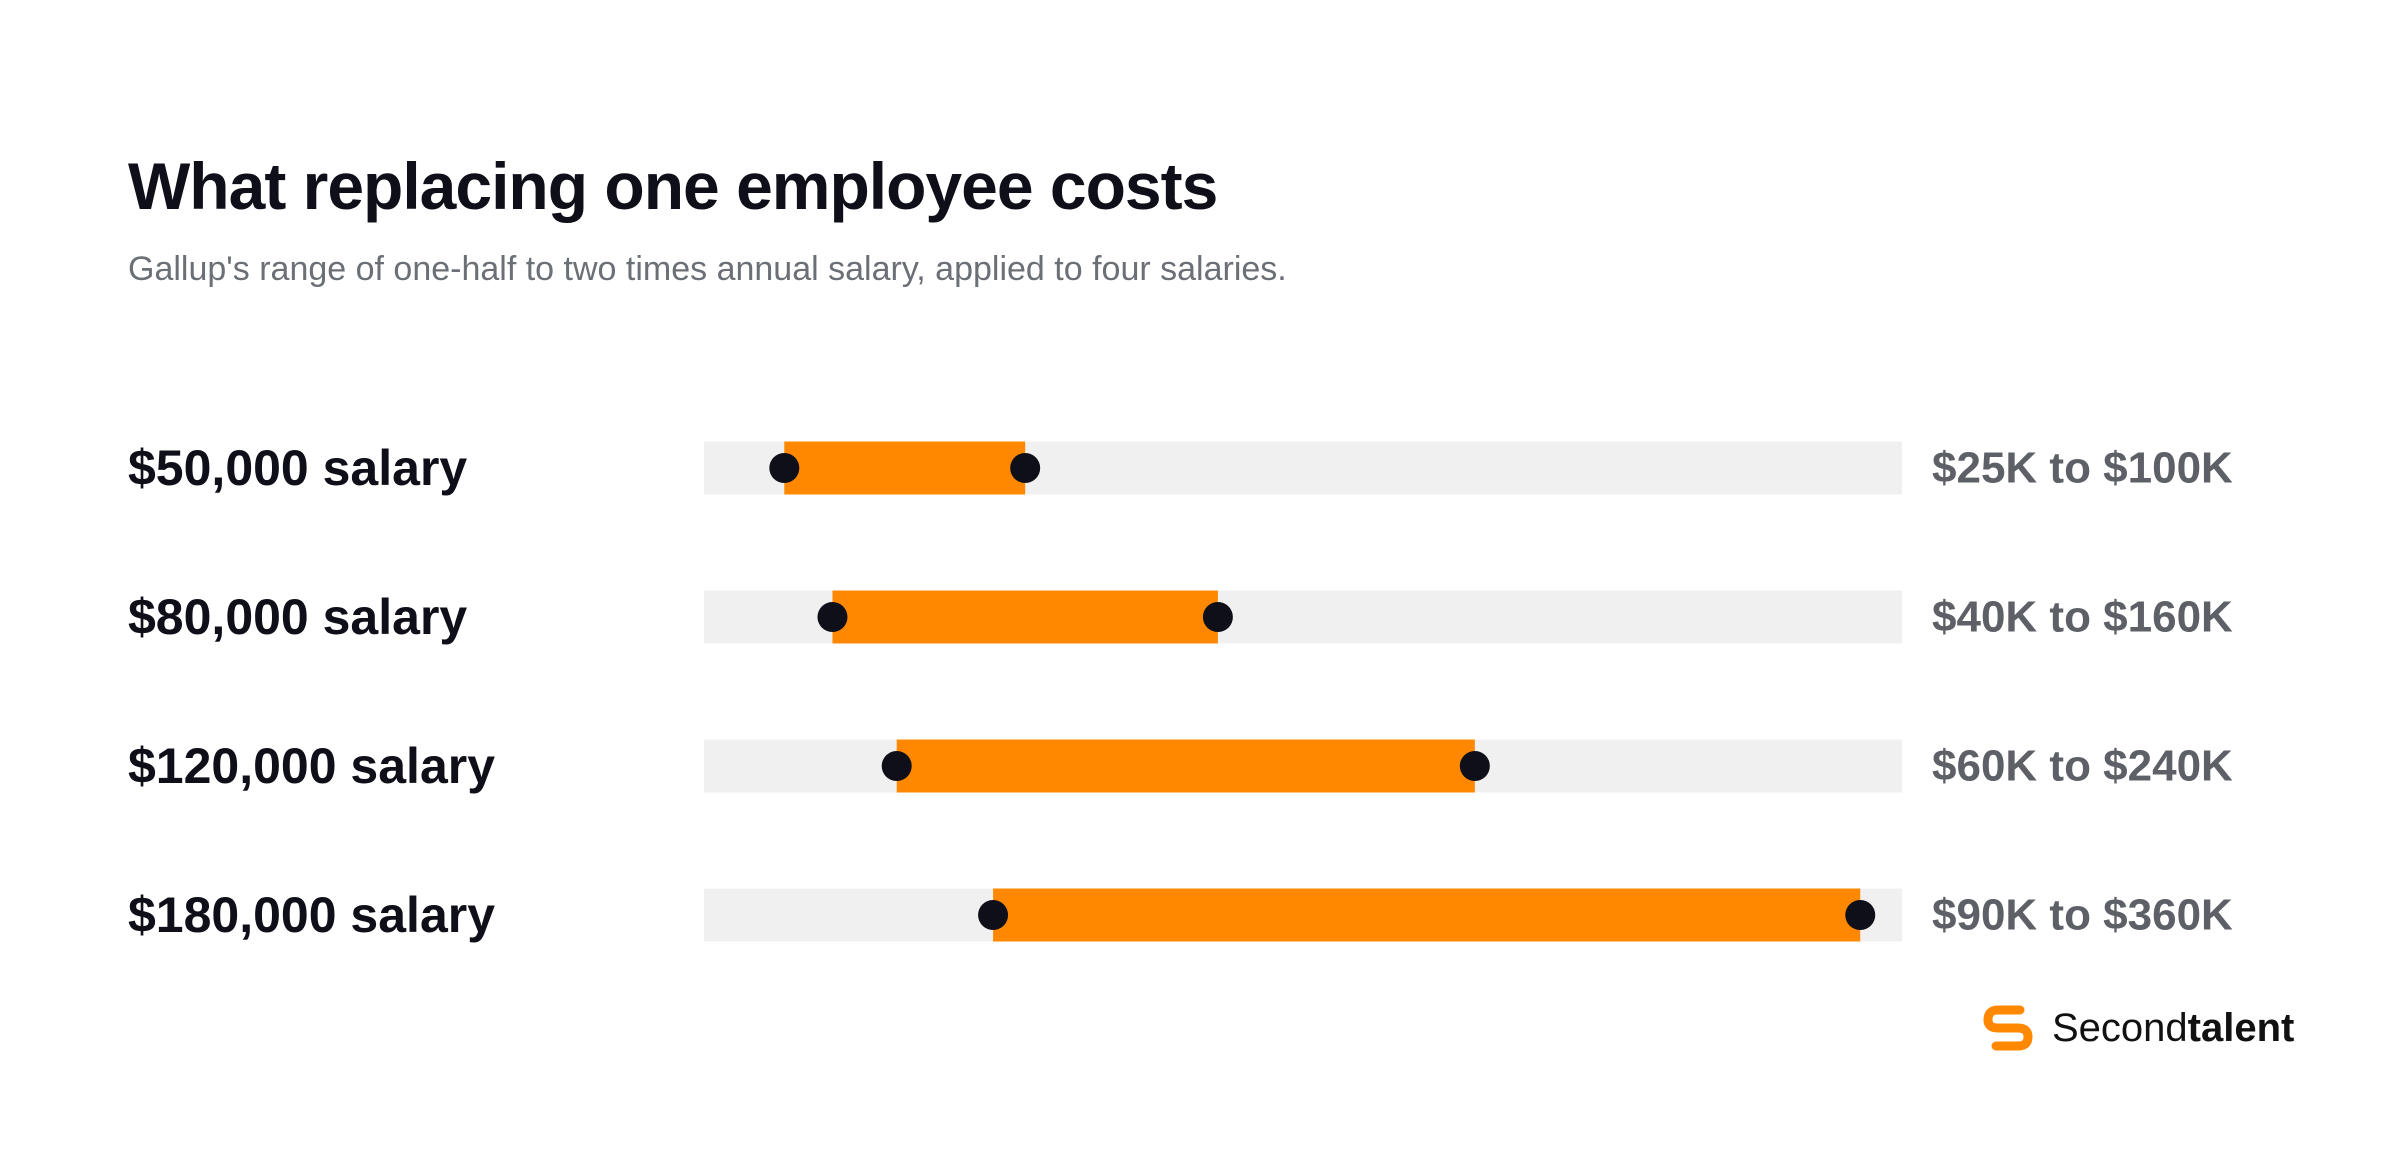 The image size is (2400, 1164). What do you see at coordinates (2082, 468) in the screenshot?
I see `range-value-label: $25K to $100K` at bounding box center [2082, 468].